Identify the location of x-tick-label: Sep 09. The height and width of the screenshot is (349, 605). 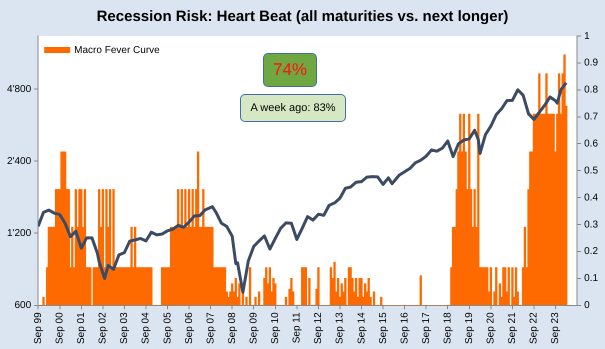
(254, 328).